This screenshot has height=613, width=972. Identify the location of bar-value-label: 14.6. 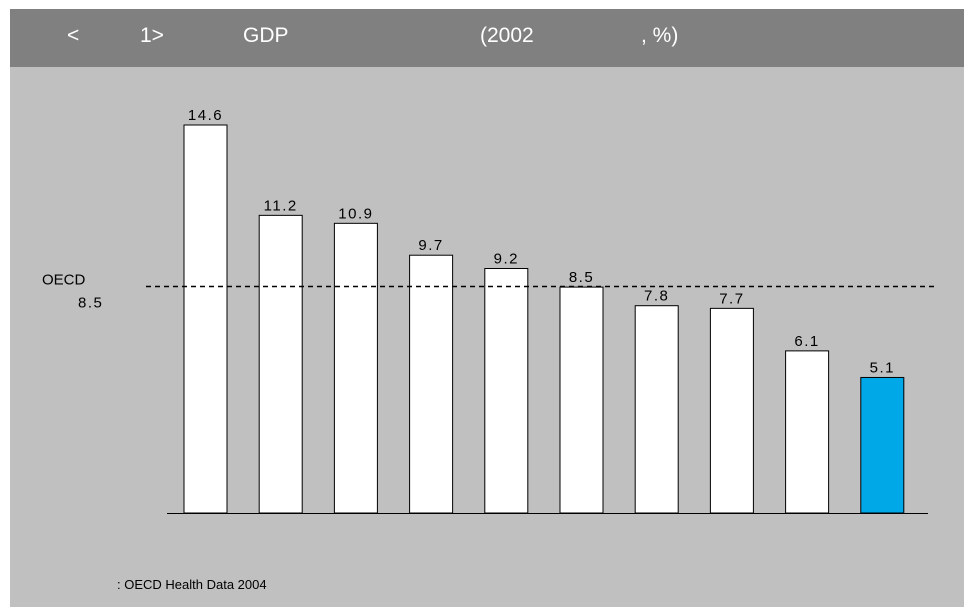
(205, 115).